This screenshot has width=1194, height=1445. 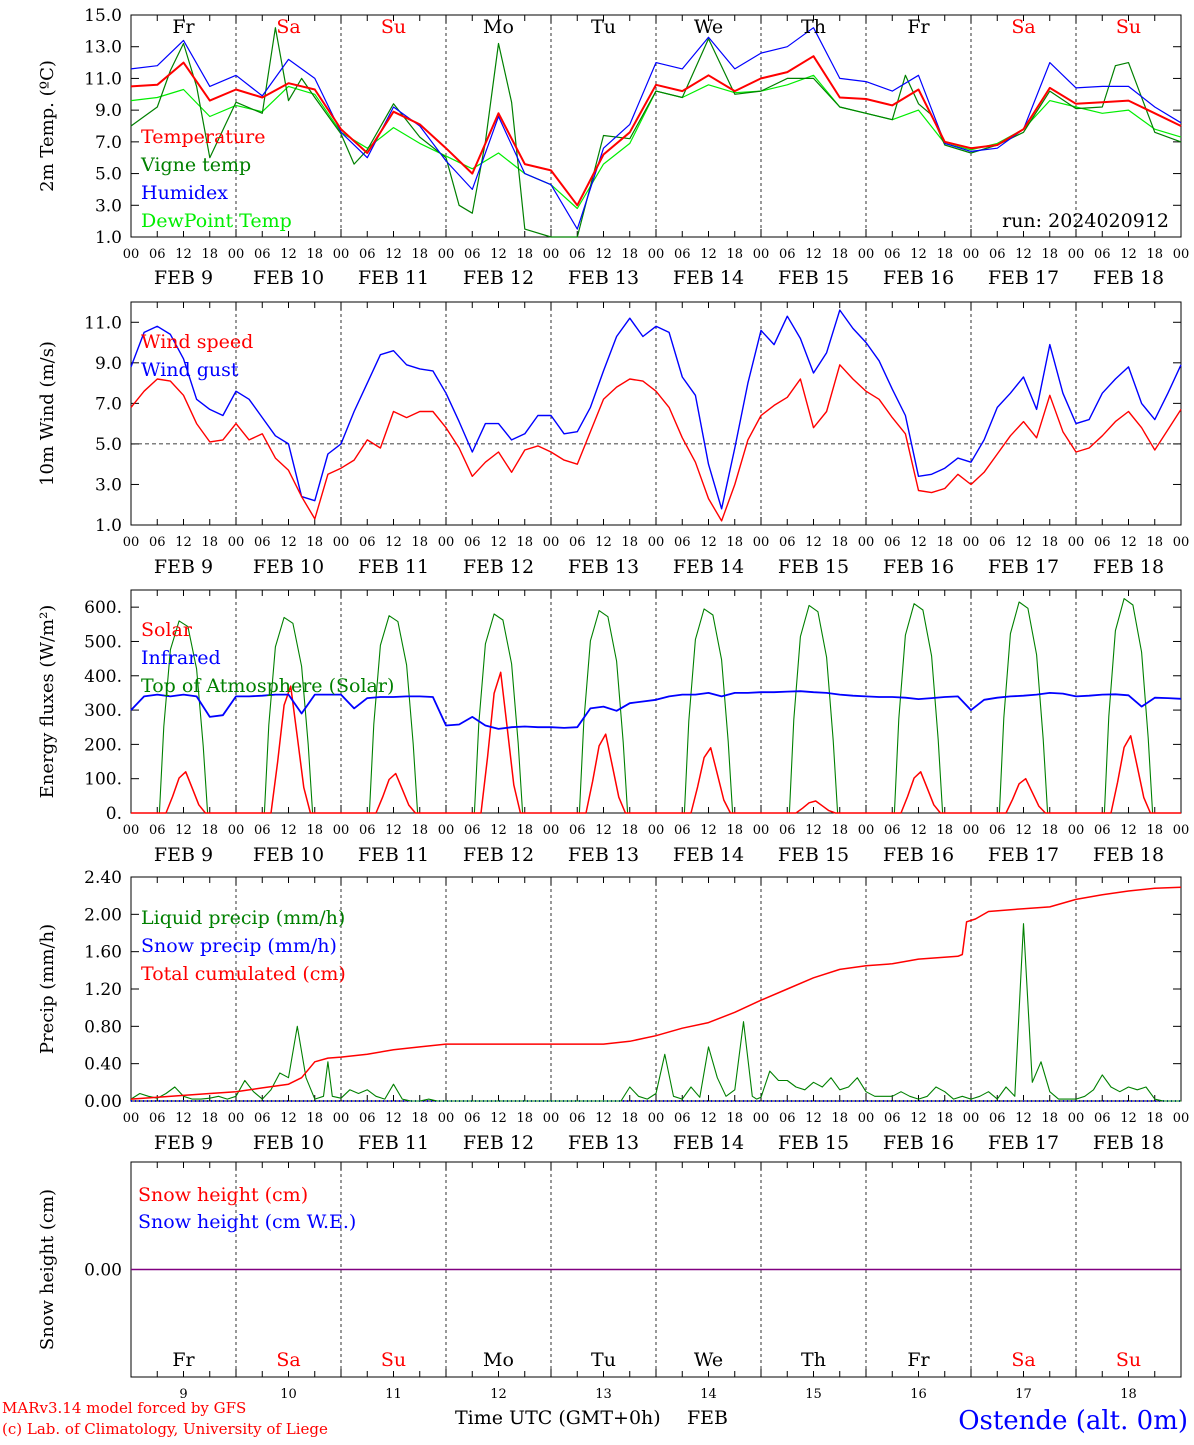 I want to click on legend-snow-height-cm-: Snow height (cm), so click(x=223, y=1195).